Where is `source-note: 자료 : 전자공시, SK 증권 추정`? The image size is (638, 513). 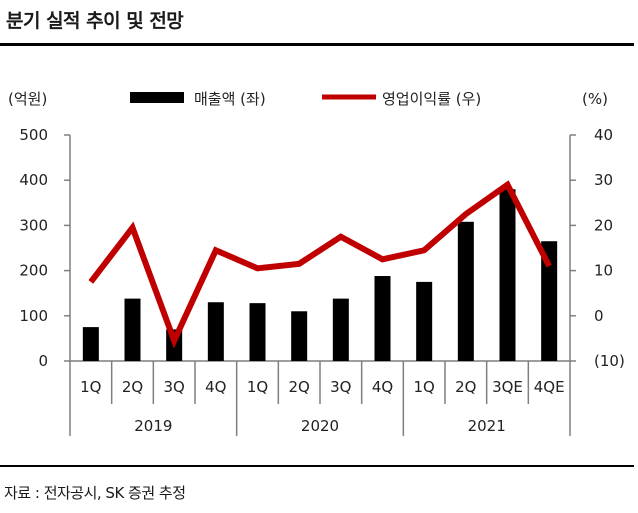 source-note: 자료 : 전자공시, SK 증권 추정 is located at coordinates (95, 493).